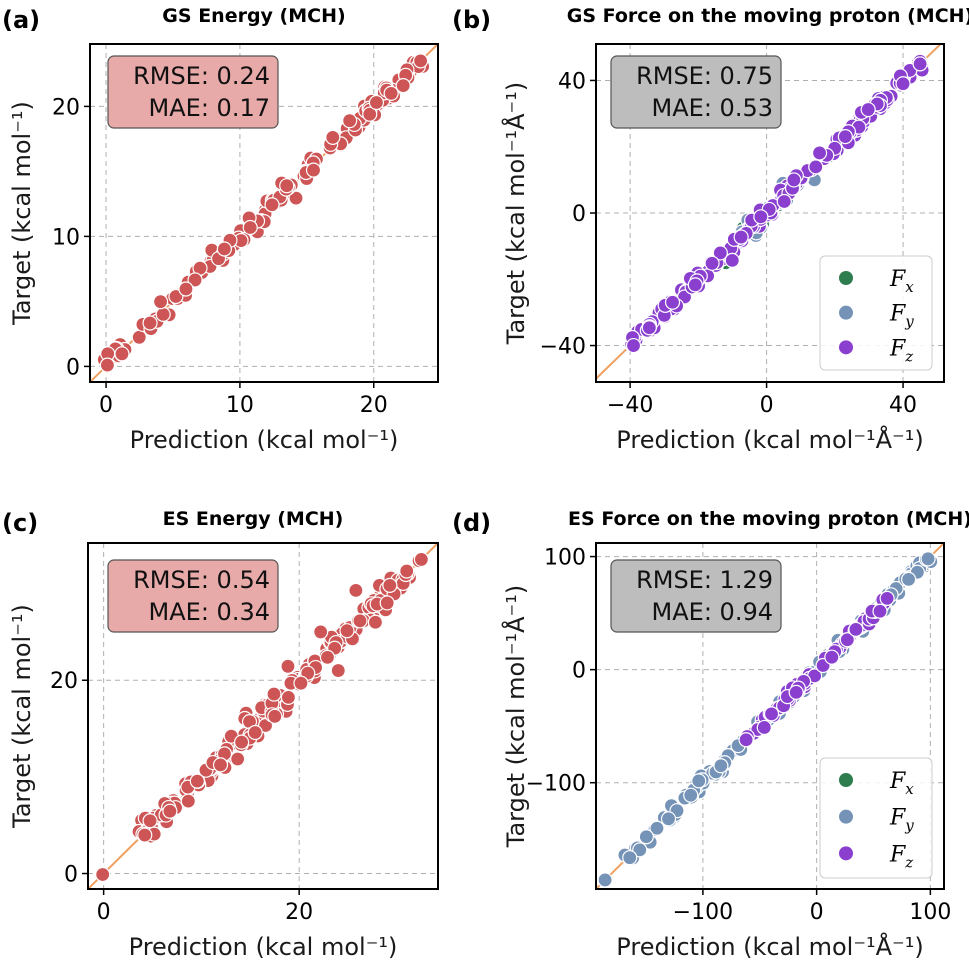 The height and width of the screenshot is (966, 969). What do you see at coordinates (768, 519) in the screenshot?
I see `panel-title: ES Force on the moving proton (MCH)` at bounding box center [768, 519].